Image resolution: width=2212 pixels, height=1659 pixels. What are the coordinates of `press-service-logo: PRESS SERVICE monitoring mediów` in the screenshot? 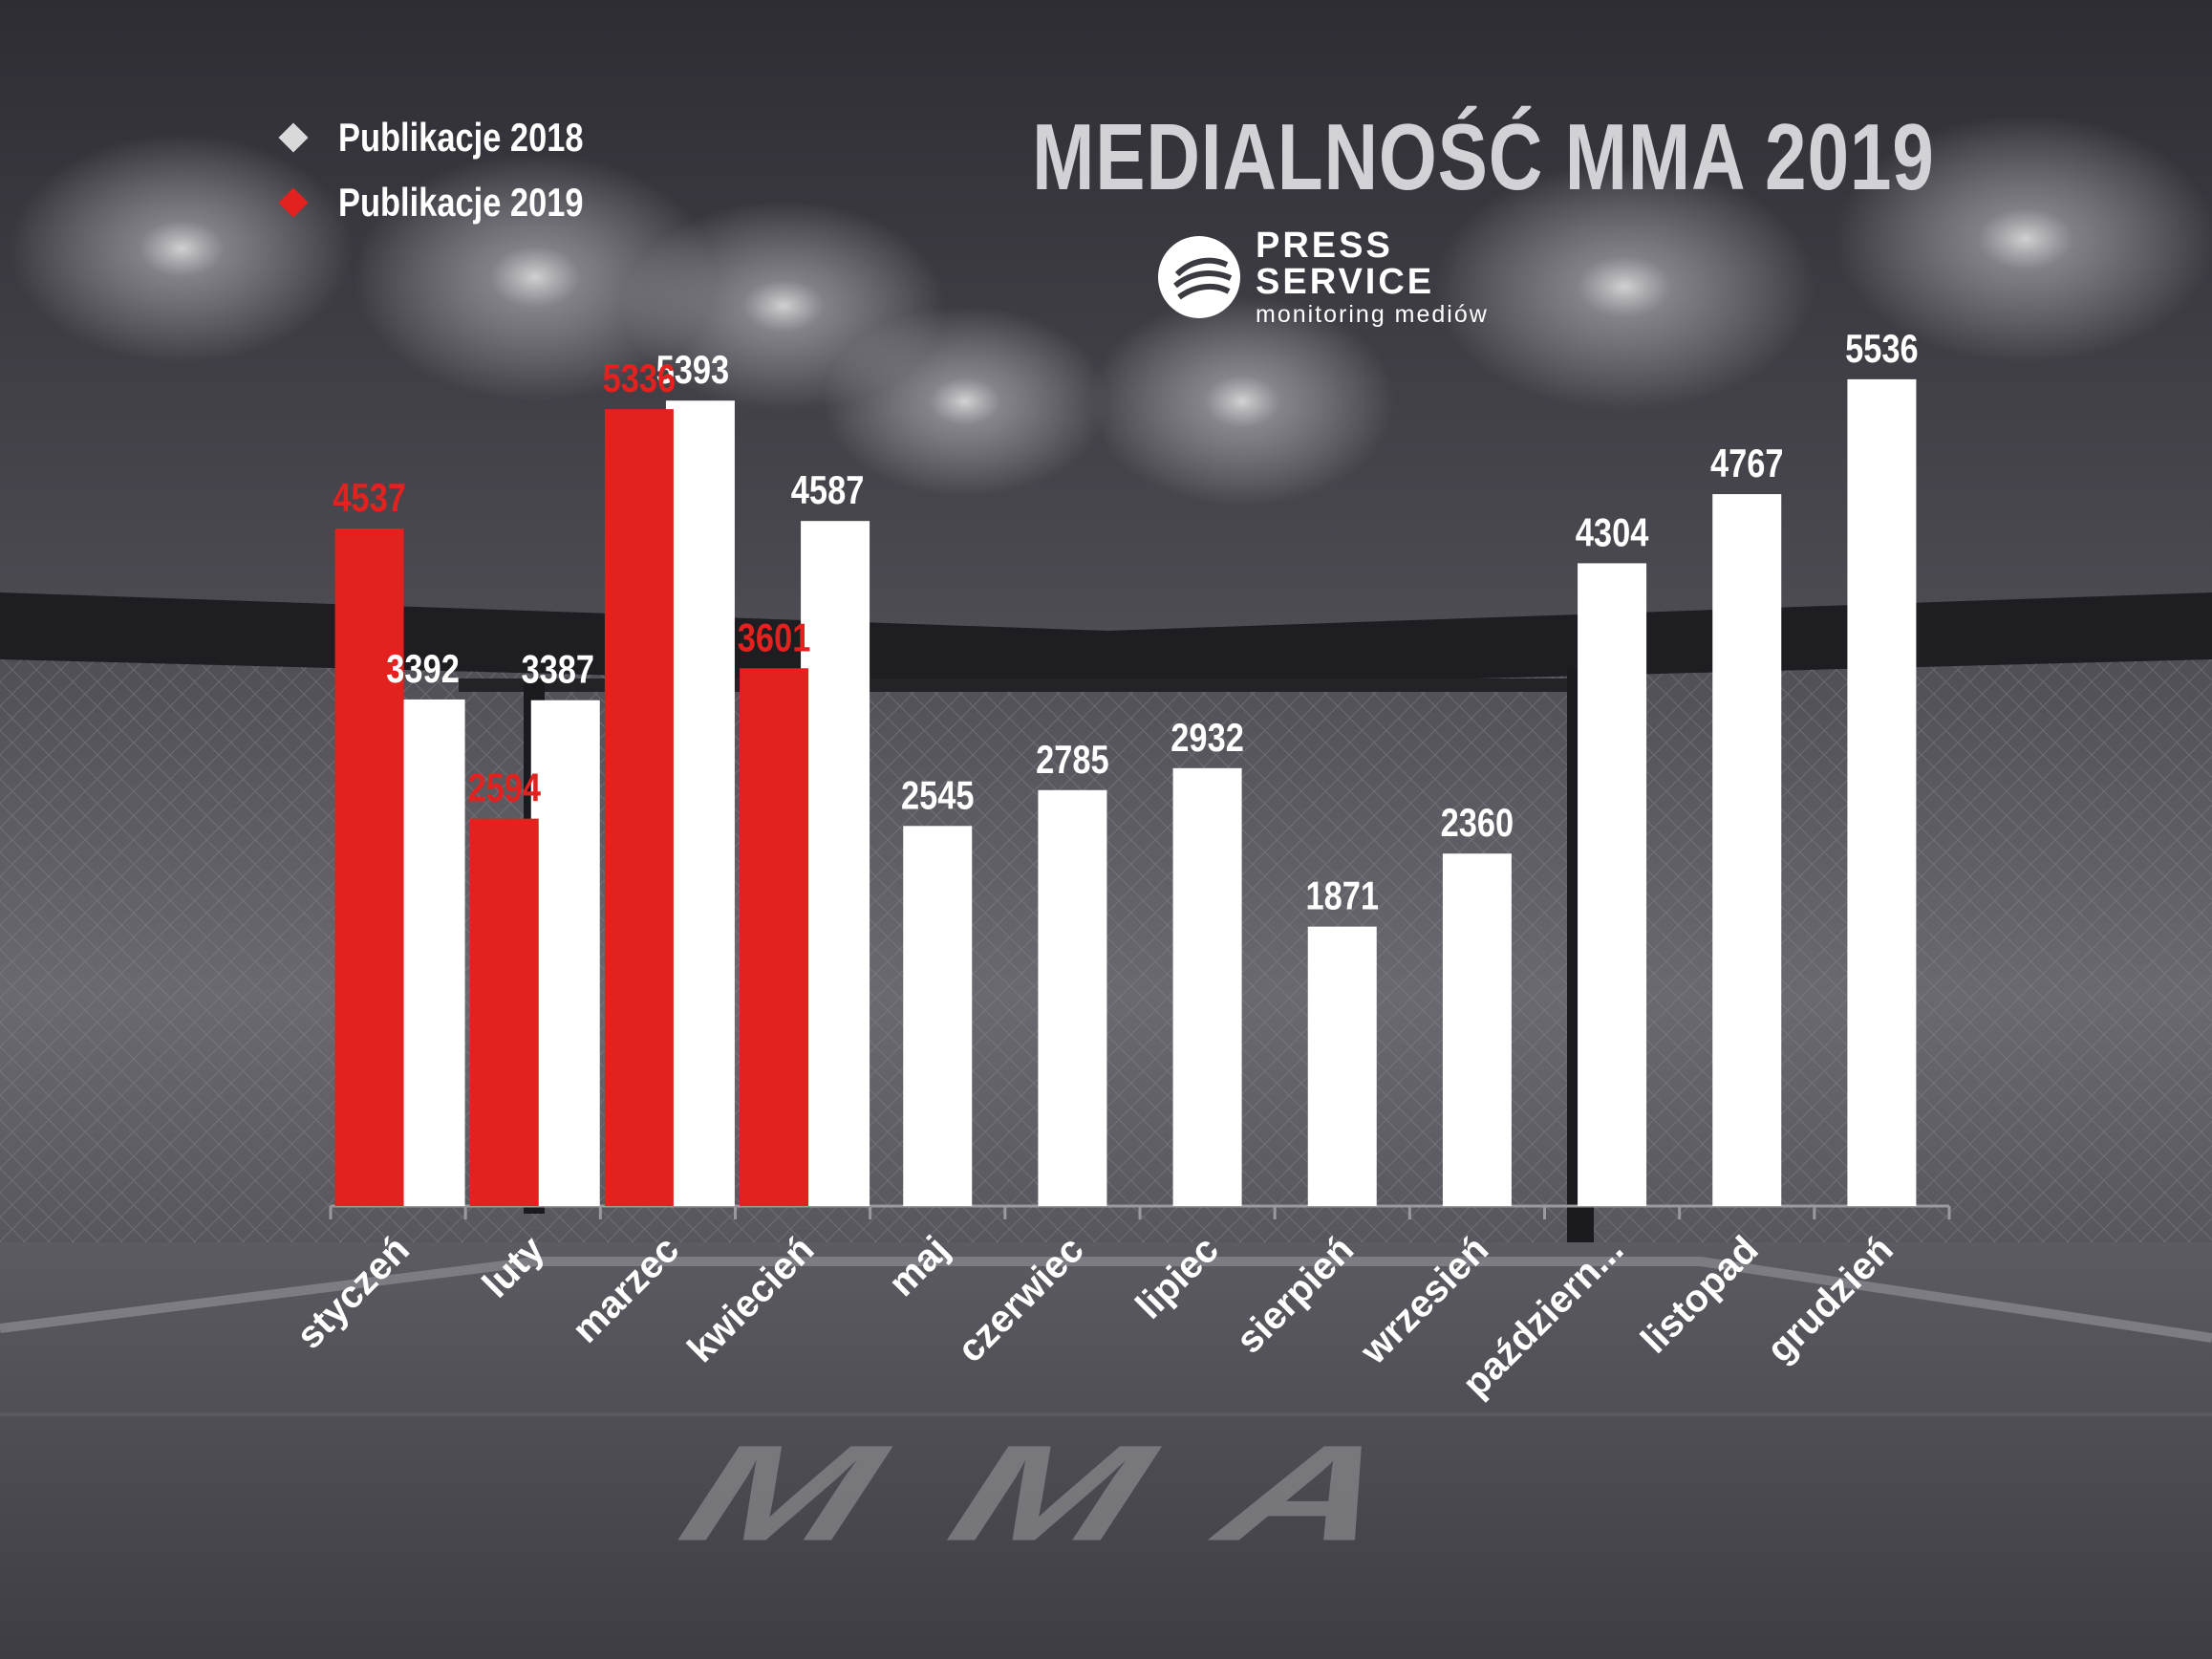 It's located at (1323, 277).